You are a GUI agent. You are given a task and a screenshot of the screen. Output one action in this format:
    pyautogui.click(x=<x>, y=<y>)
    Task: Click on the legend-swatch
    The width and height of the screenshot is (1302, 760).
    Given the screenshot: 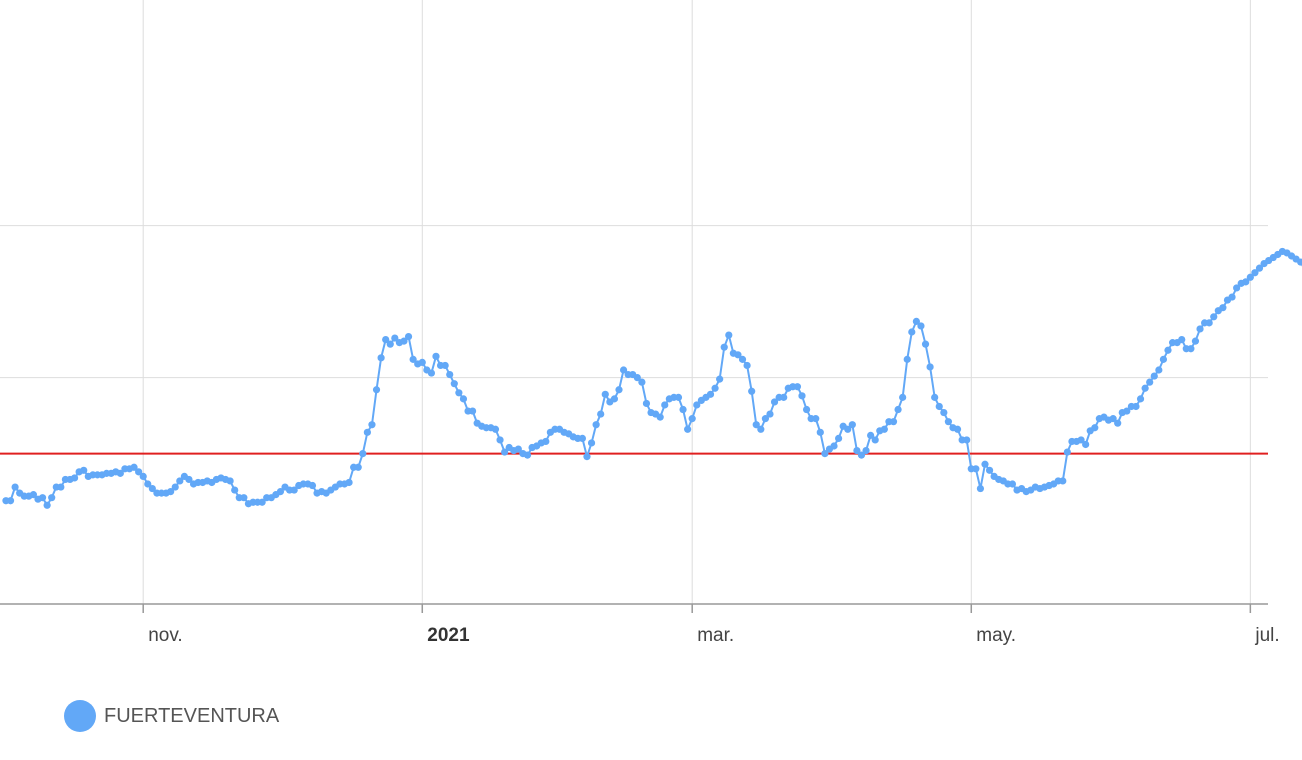 What is the action you would take?
    pyautogui.click(x=80, y=716)
    